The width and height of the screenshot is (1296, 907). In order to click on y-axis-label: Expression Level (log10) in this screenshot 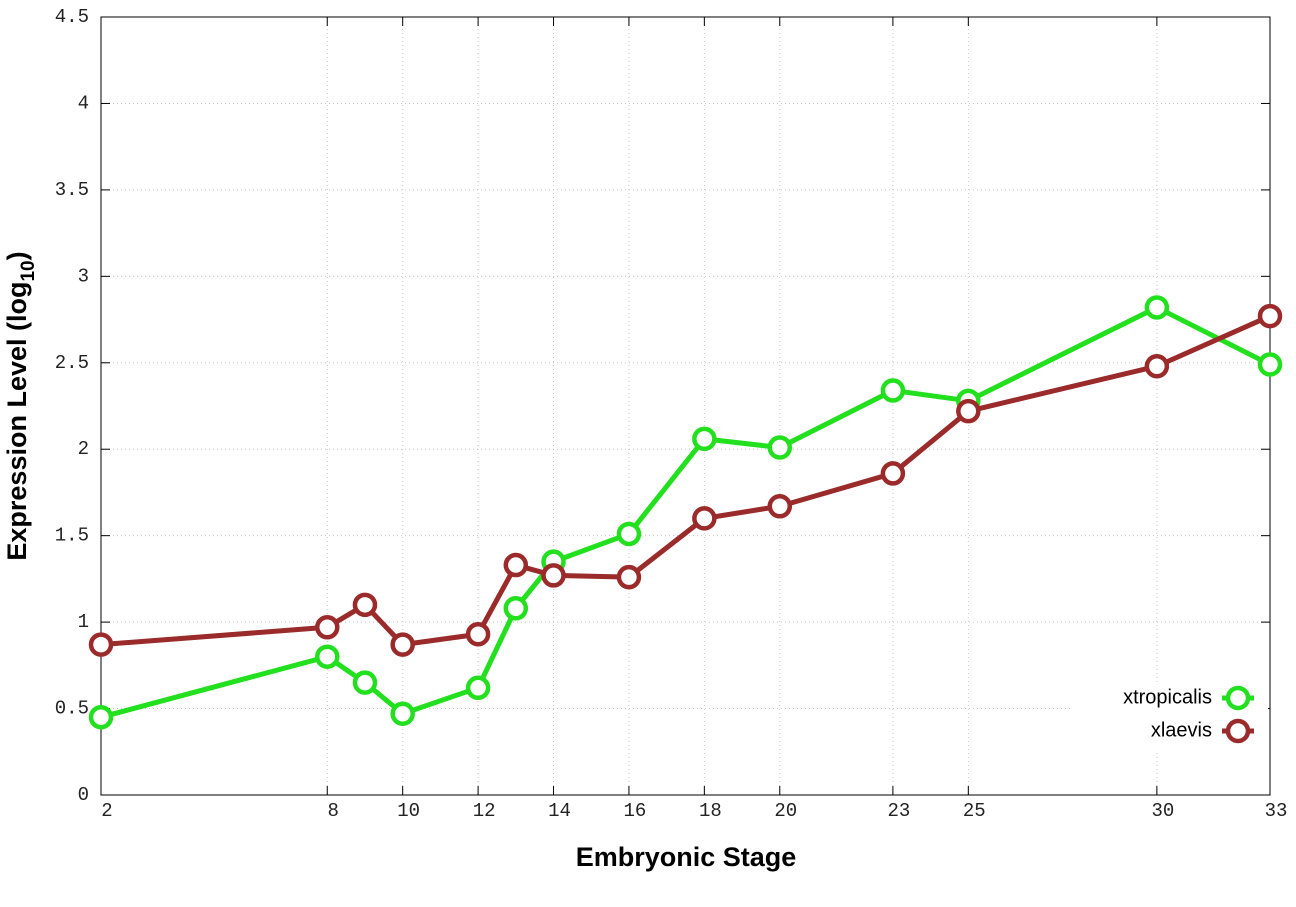, I will do `click(20, 405)`.